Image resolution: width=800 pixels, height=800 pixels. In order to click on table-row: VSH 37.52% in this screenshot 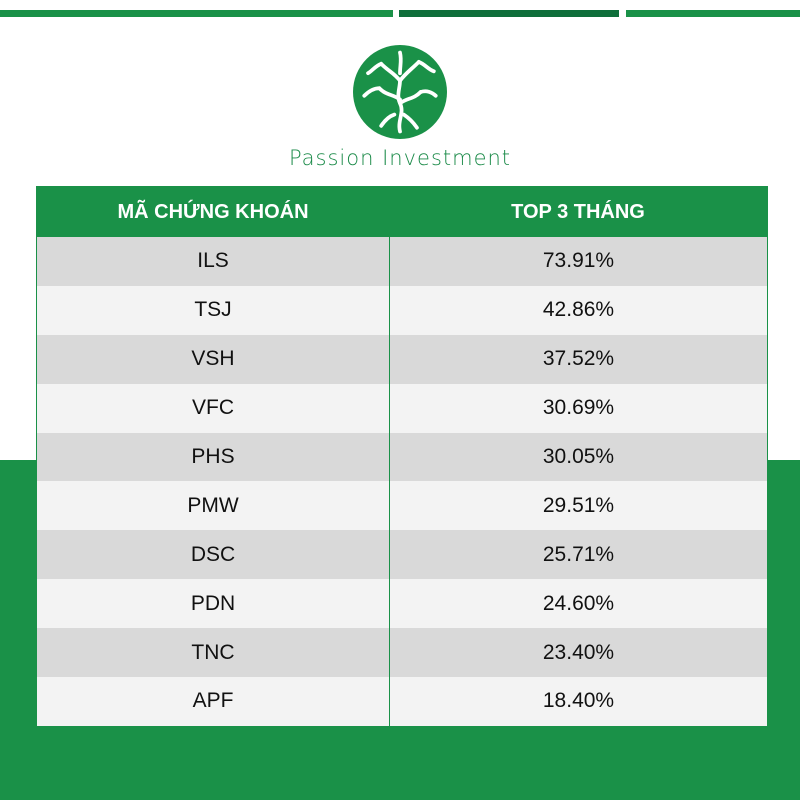, I will do `click(402, 359)`.